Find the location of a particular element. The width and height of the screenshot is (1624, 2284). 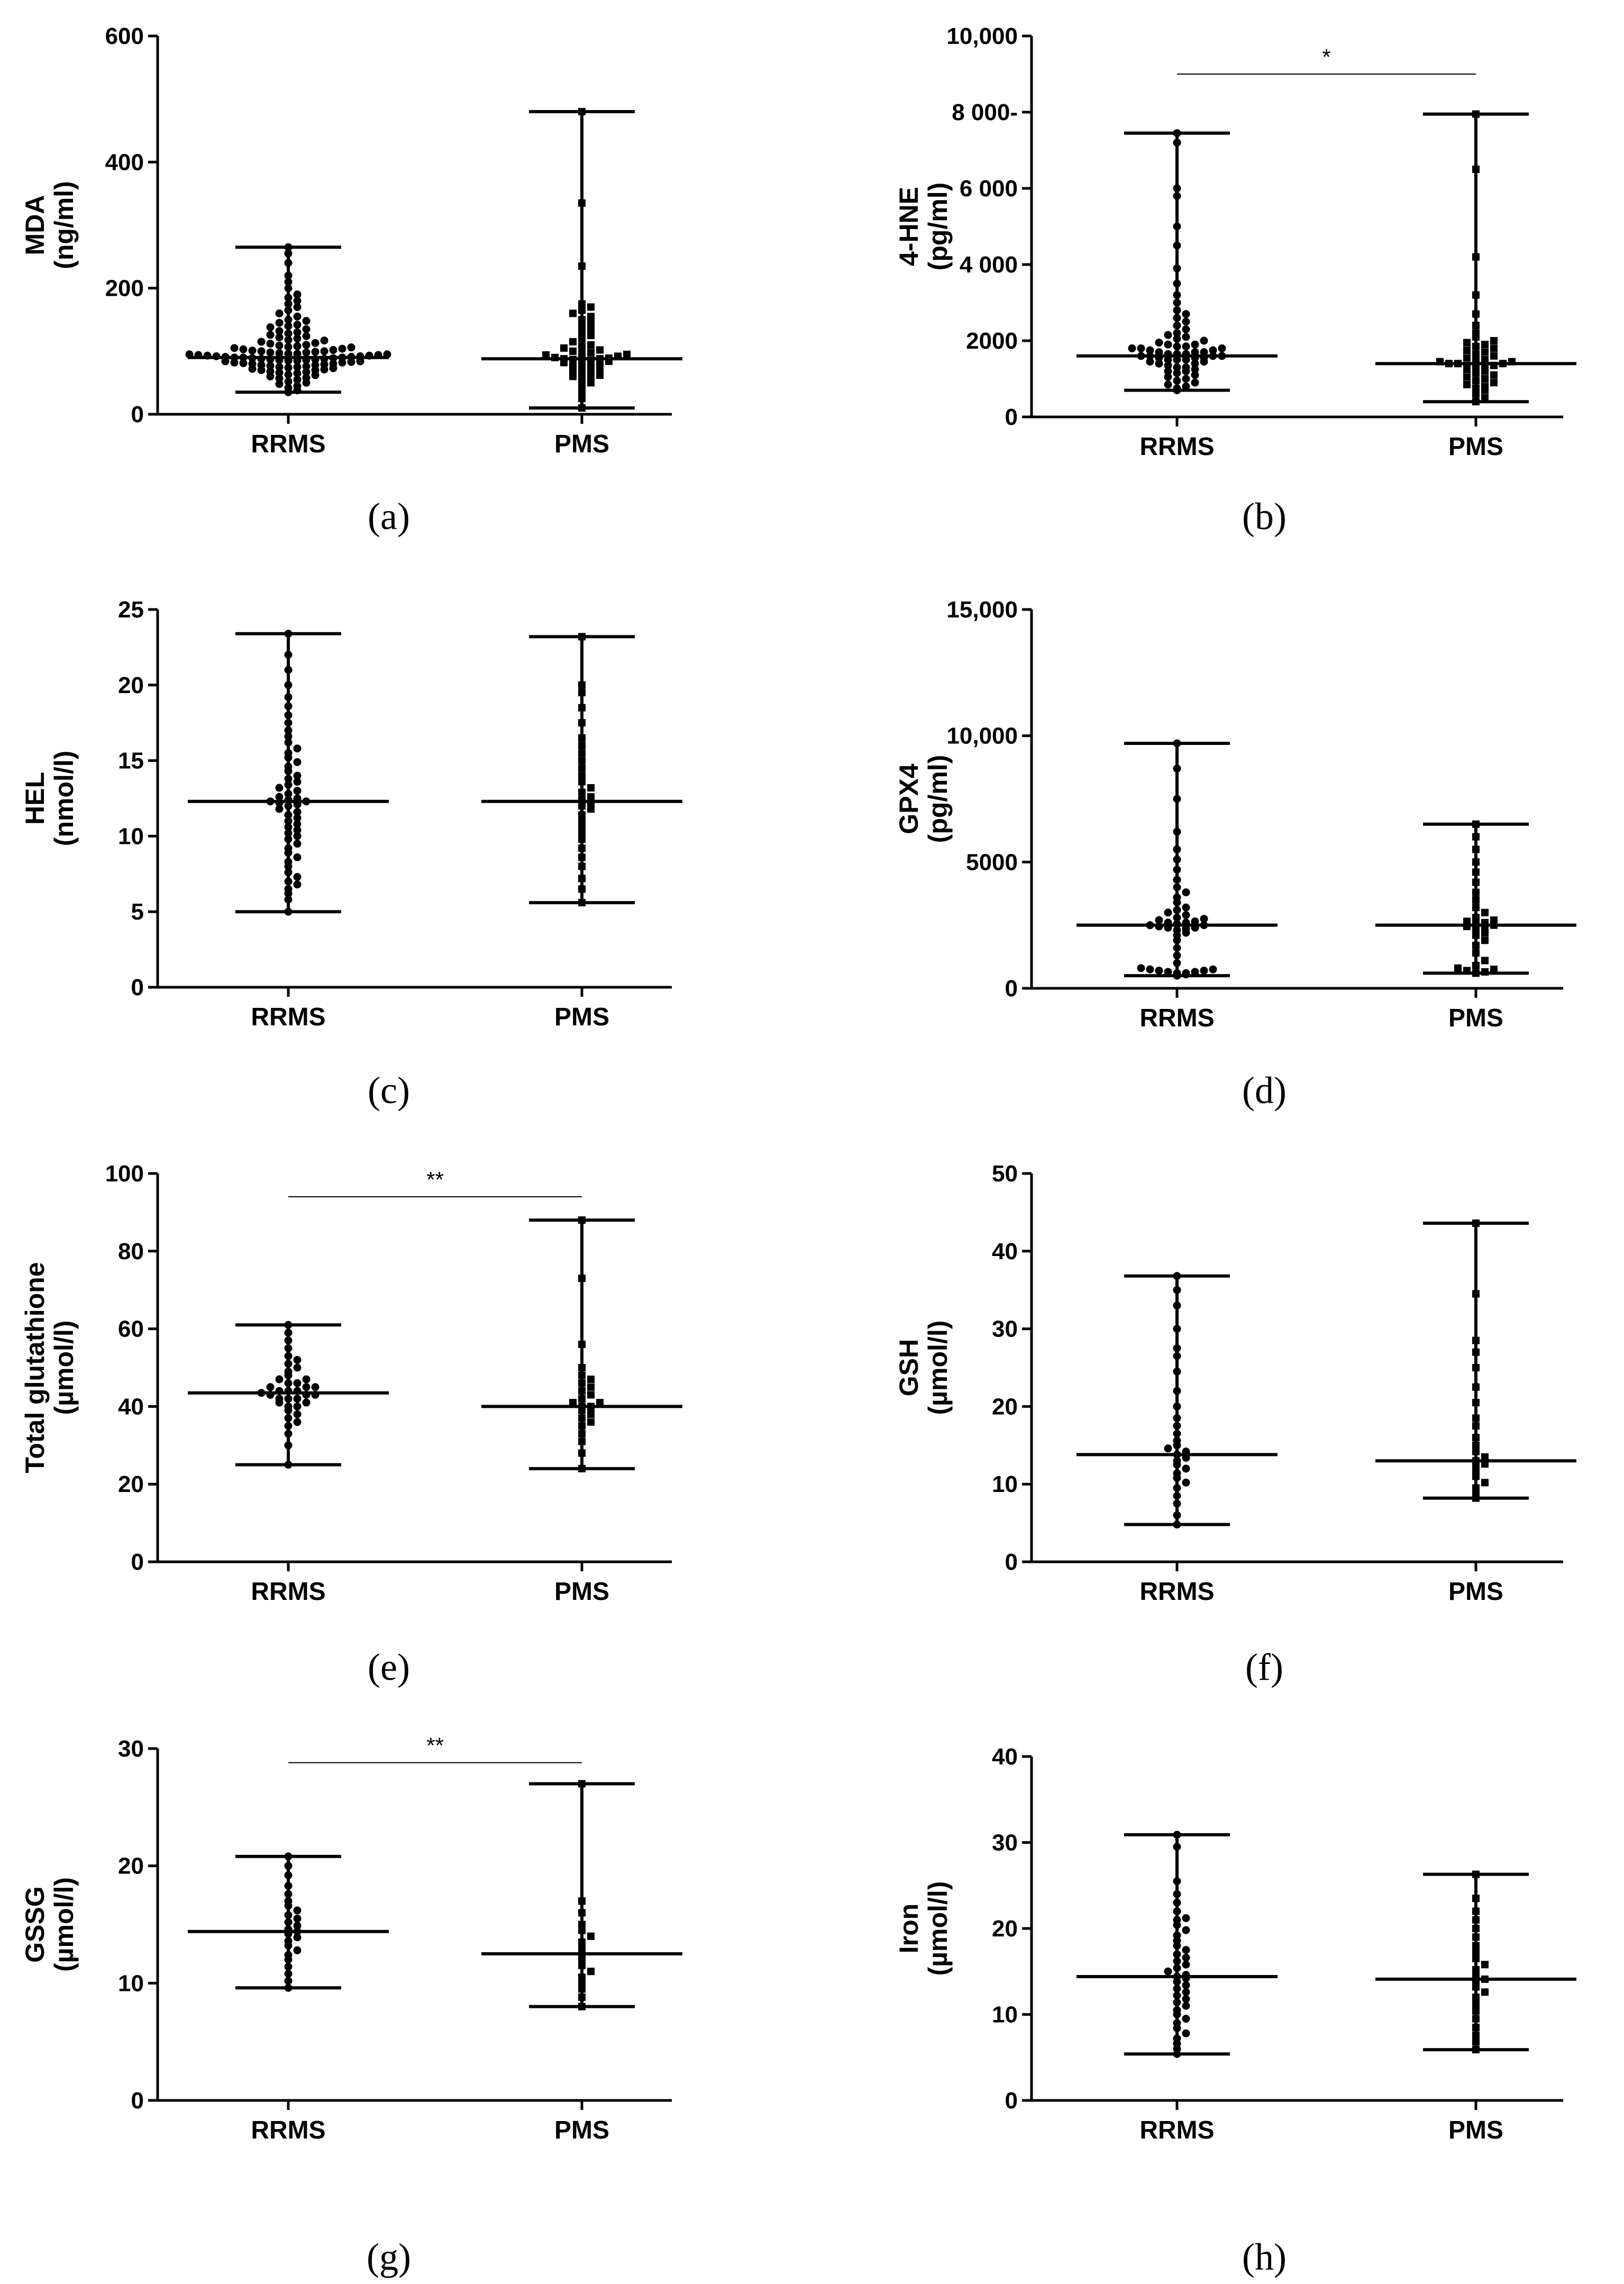

panel-label: (g) is located at coordinates (389, 2257).